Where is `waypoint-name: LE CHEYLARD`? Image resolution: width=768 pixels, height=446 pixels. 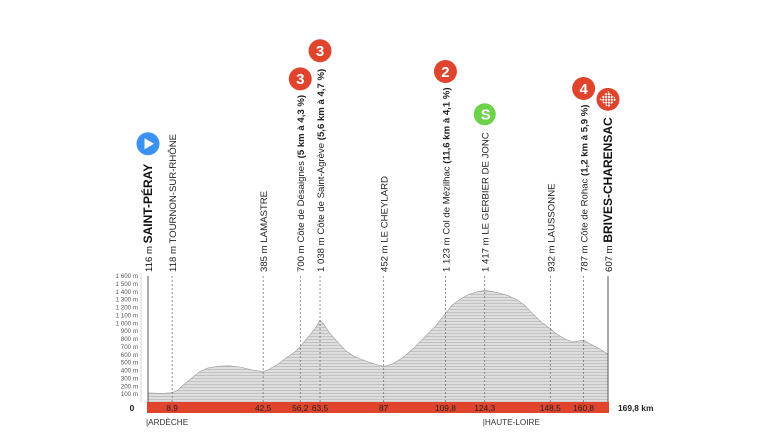
waypoint-name: LE CHEYLARD is located at coordinates (385, 209).